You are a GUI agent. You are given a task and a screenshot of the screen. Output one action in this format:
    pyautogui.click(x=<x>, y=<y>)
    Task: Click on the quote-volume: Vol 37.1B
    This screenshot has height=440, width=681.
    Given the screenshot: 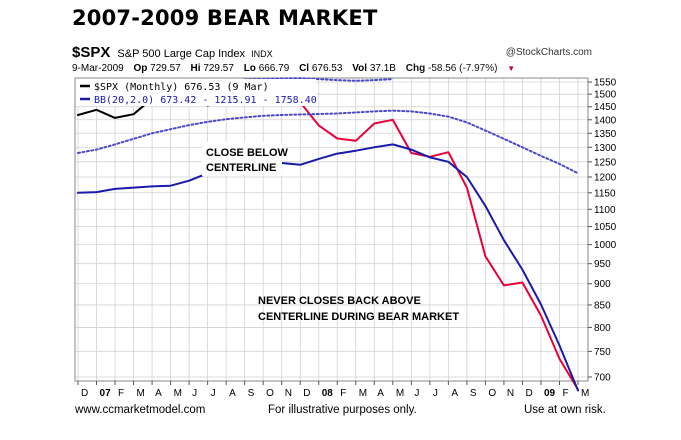 What is the action you would take?
    pyautogui.click(x=374, y=68)
    